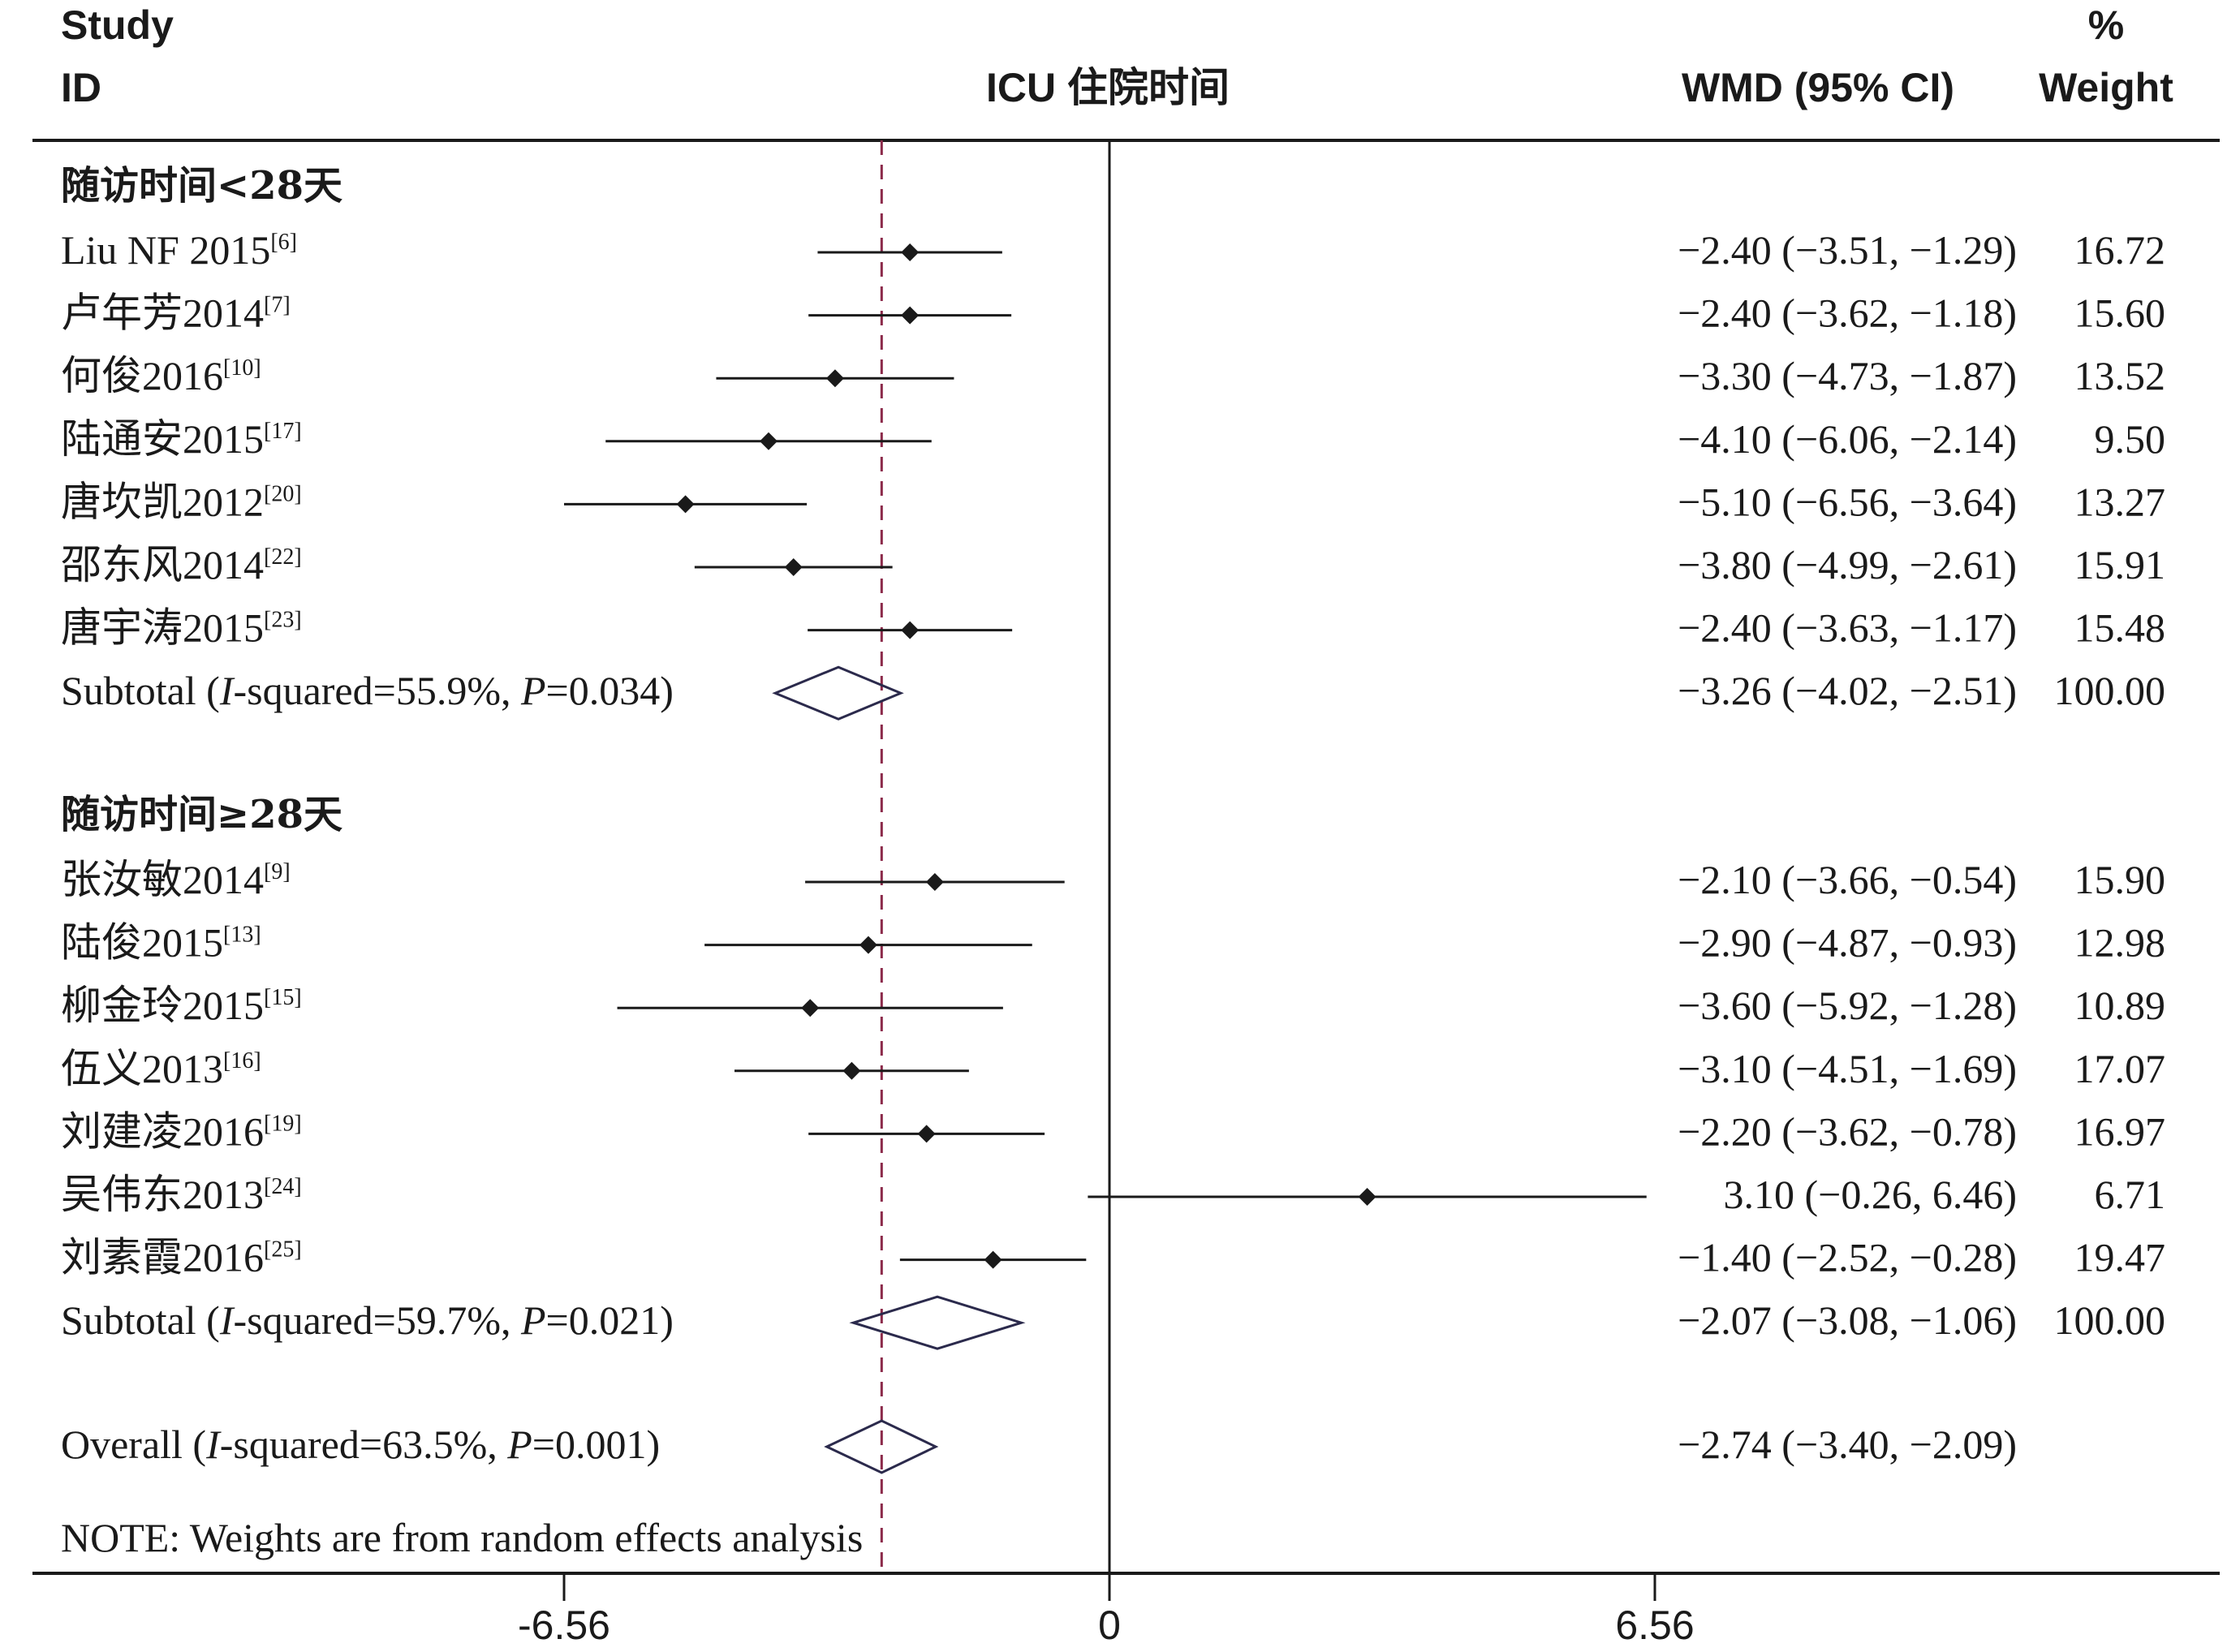  What do you see at coordinates (2120, 564) in the screenshot?
I see `weight-value: 15.91` at bounding box center [2120, 564].